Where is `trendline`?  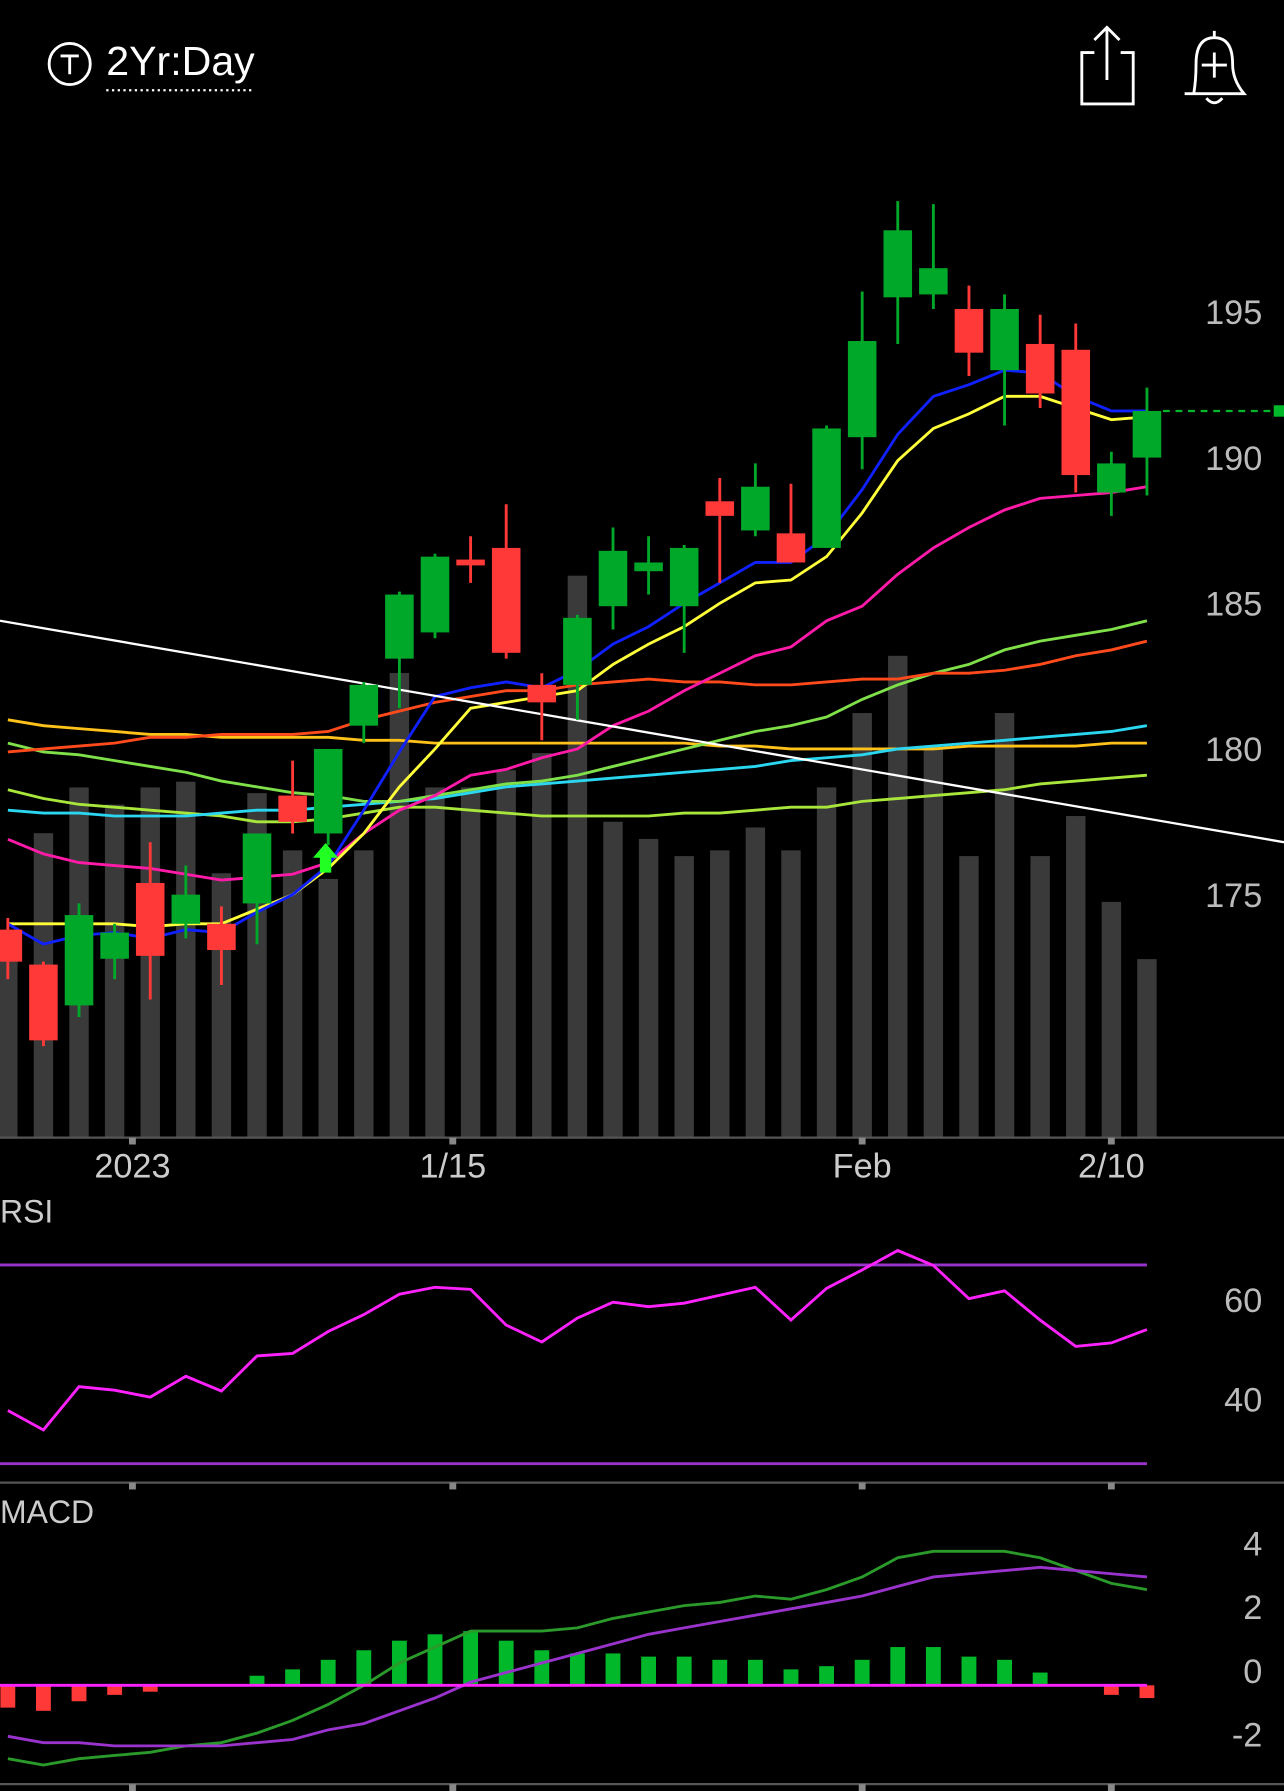
trendline is located at coordinates (642, 731).